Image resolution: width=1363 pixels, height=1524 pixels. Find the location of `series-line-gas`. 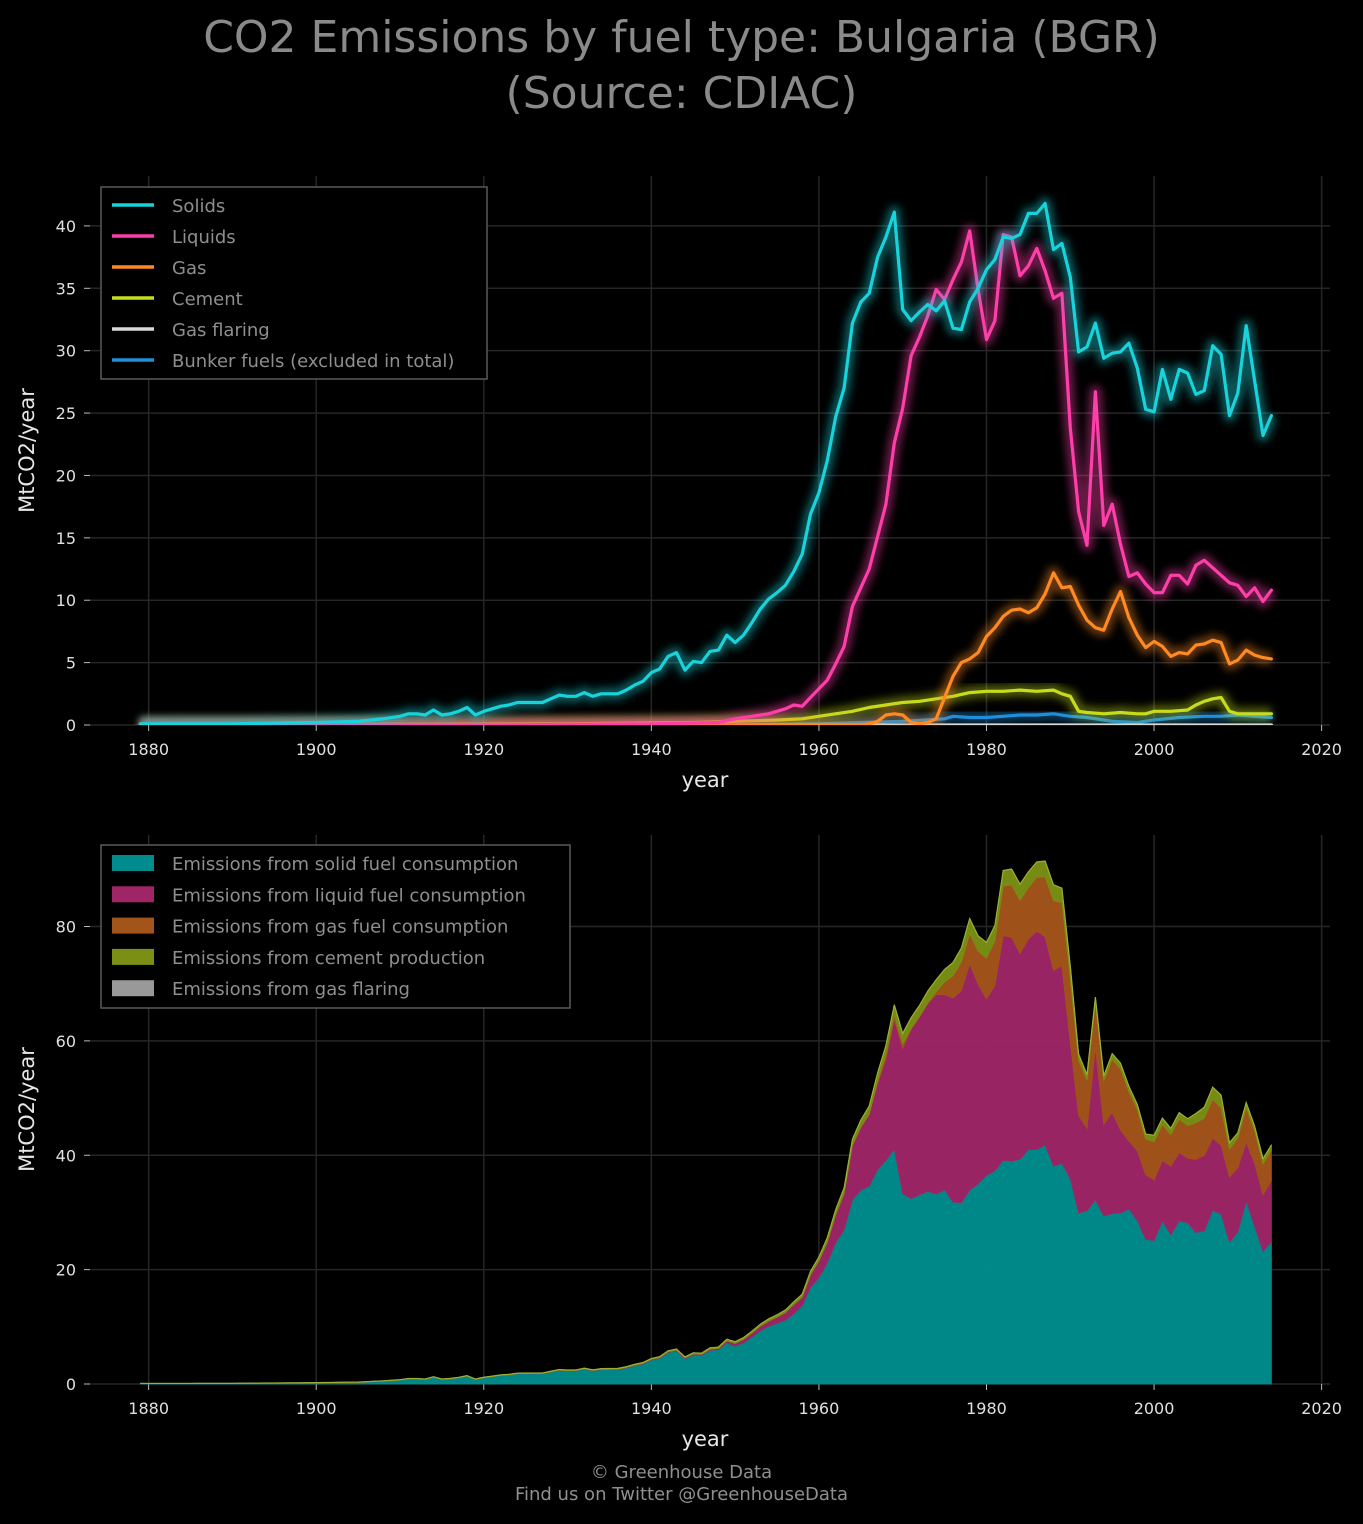

series-line-gas is located at coordinates (705, 648).